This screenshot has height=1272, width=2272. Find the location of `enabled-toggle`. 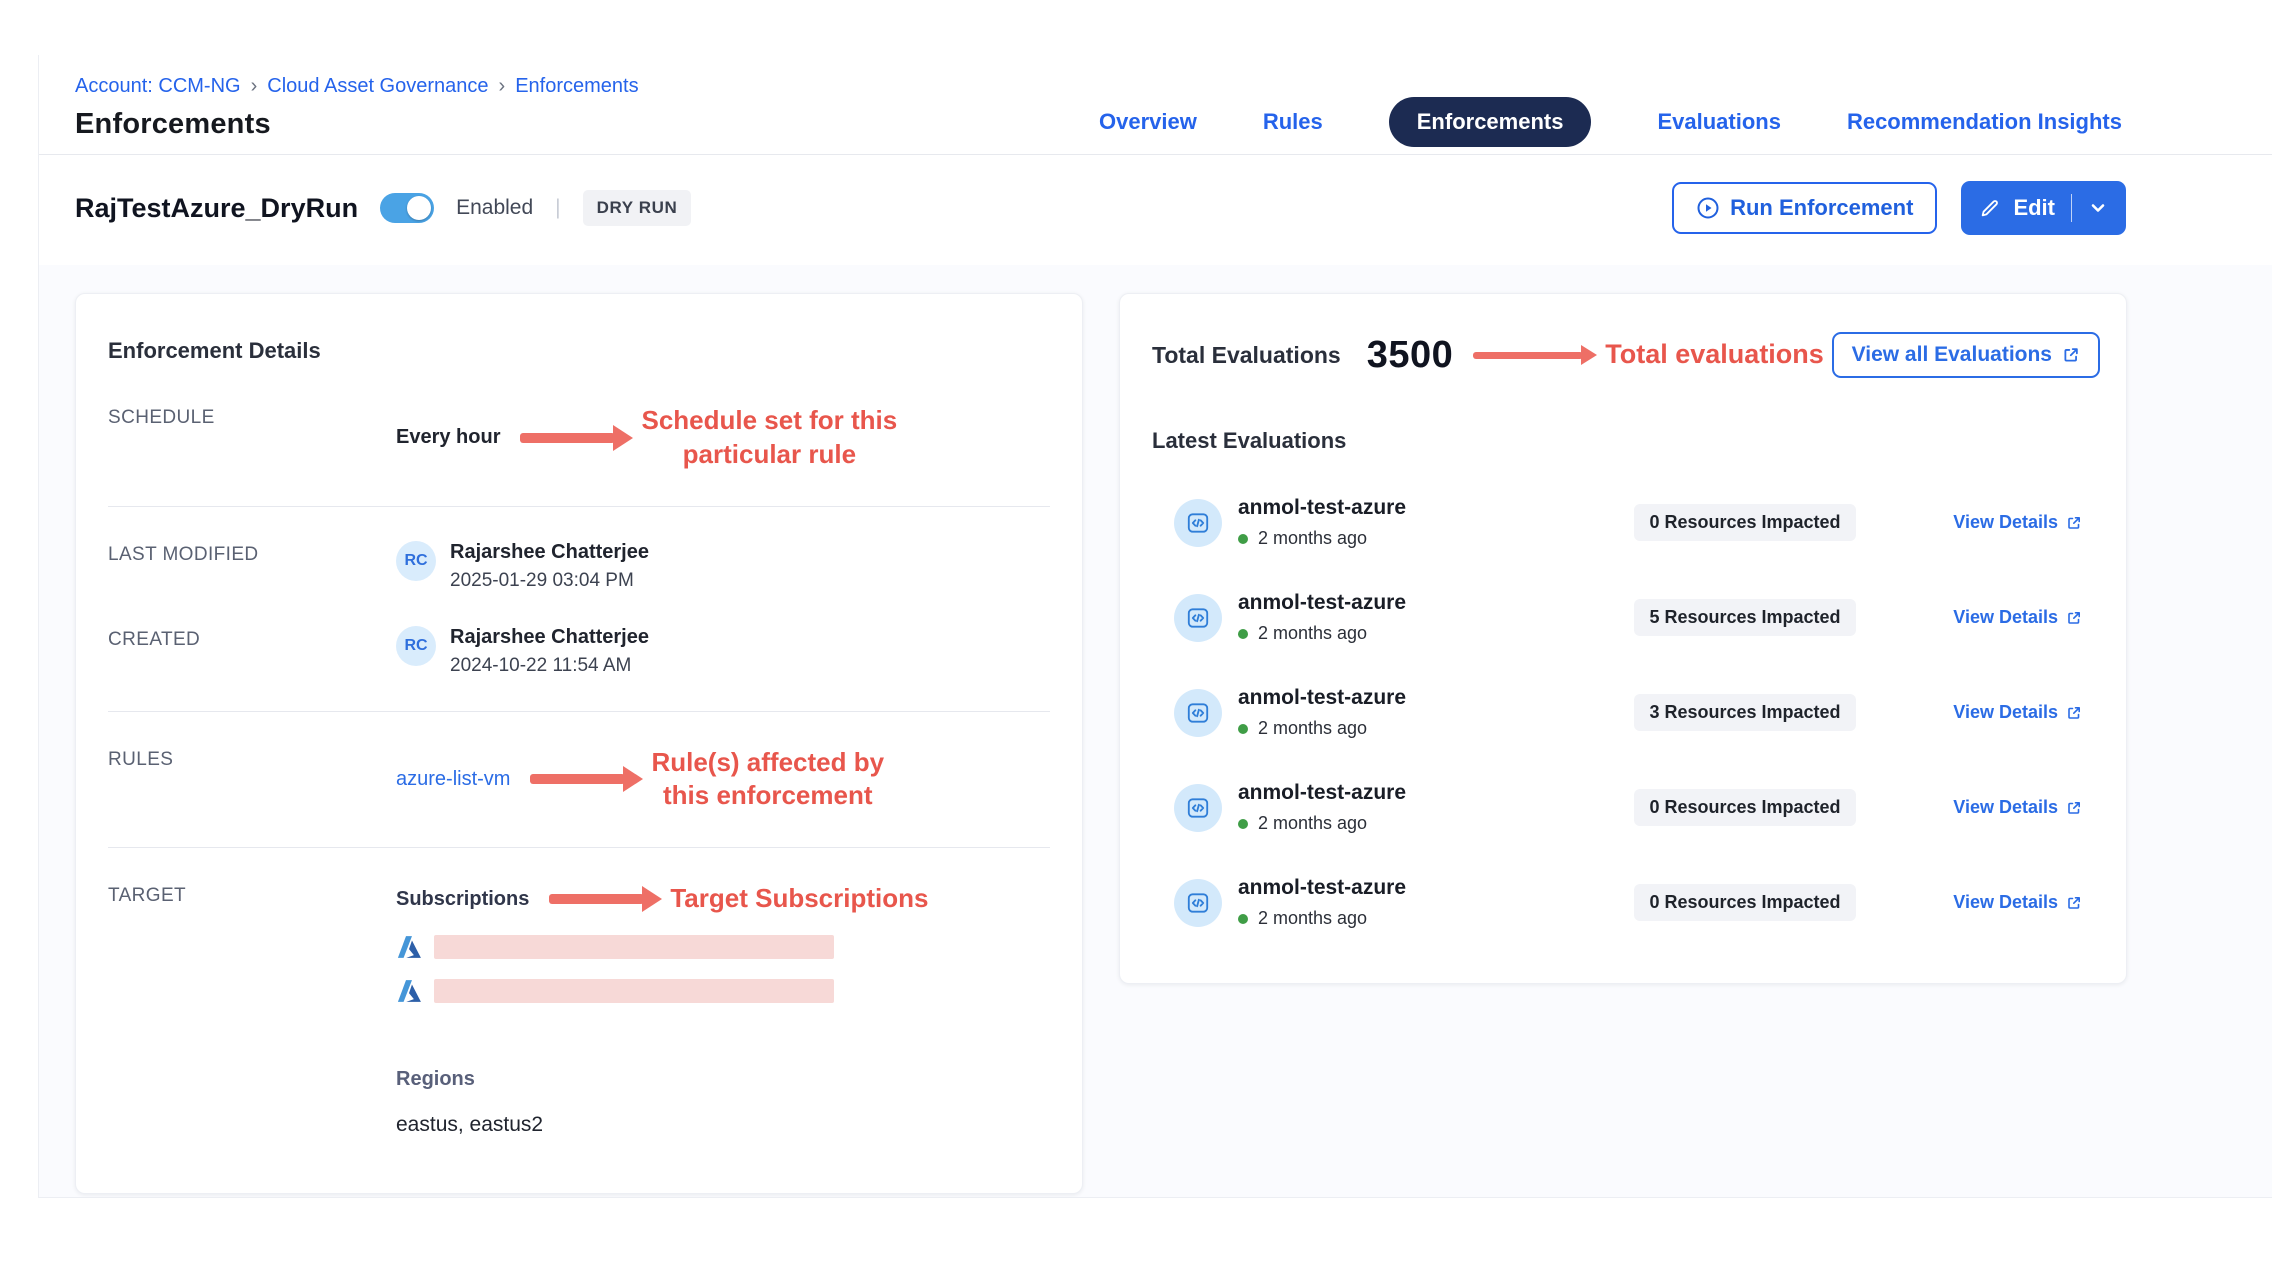

enabled-toggle is located at coordinates (407, 208).